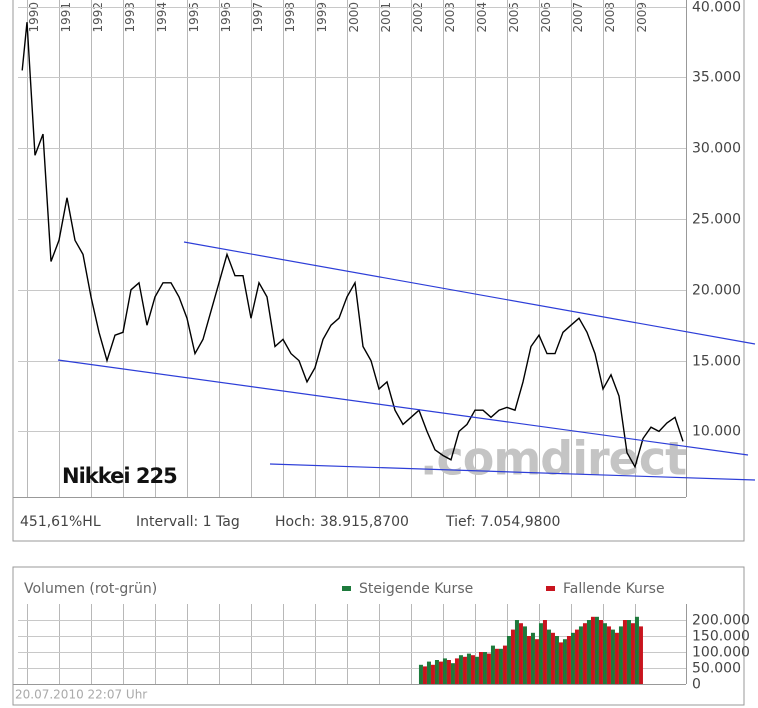 The width and height of the screenshot is (758, 708). What do you see at coordinates (162, 17) in the screenshot?
I see `x-tick-label: 1994` at bounding box center [162, 17].